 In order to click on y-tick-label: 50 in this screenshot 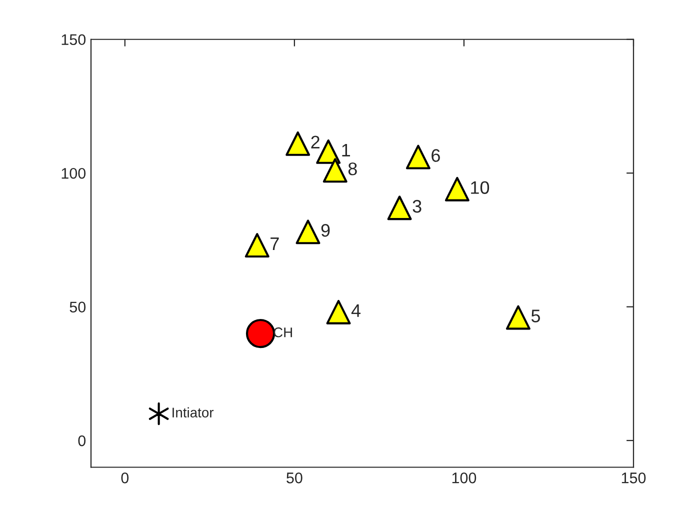, I will do `click(78, 307)`.